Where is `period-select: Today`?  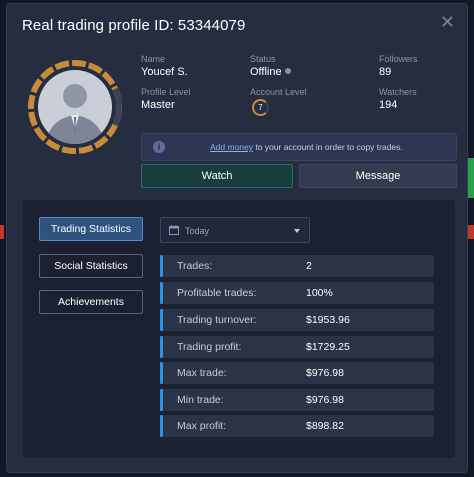 period-select: Today is located at coordinates (235, 230).